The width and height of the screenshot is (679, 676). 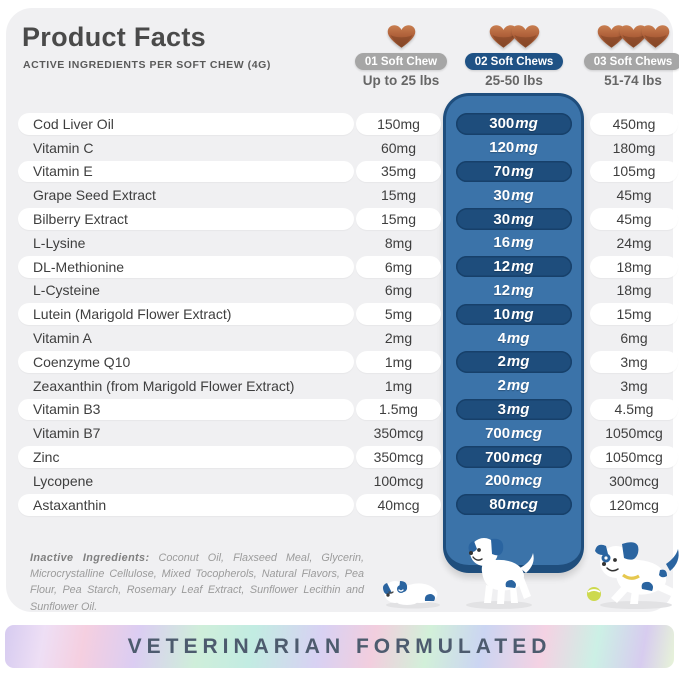 I want to click on dose-large-value: 120mcg, so click(x=634, y=504).